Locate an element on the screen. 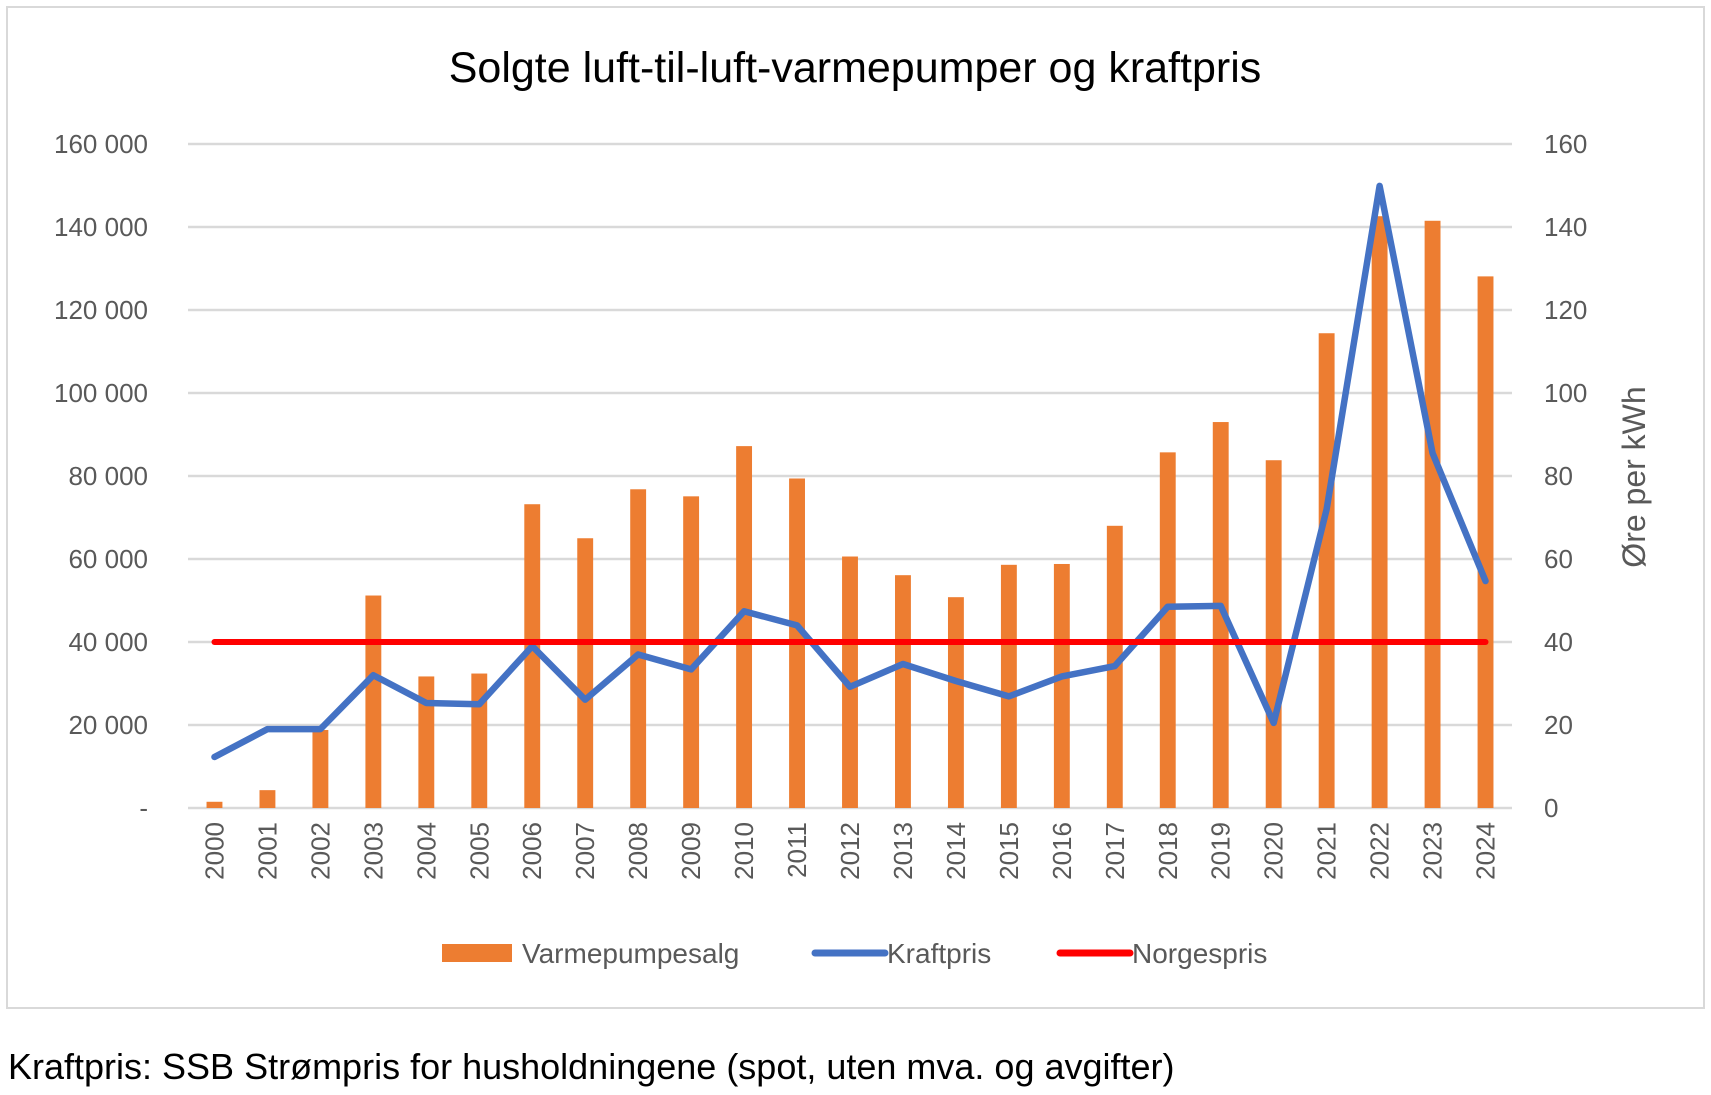  x-tick-label: 2002 is located at coordinates (320, 851).